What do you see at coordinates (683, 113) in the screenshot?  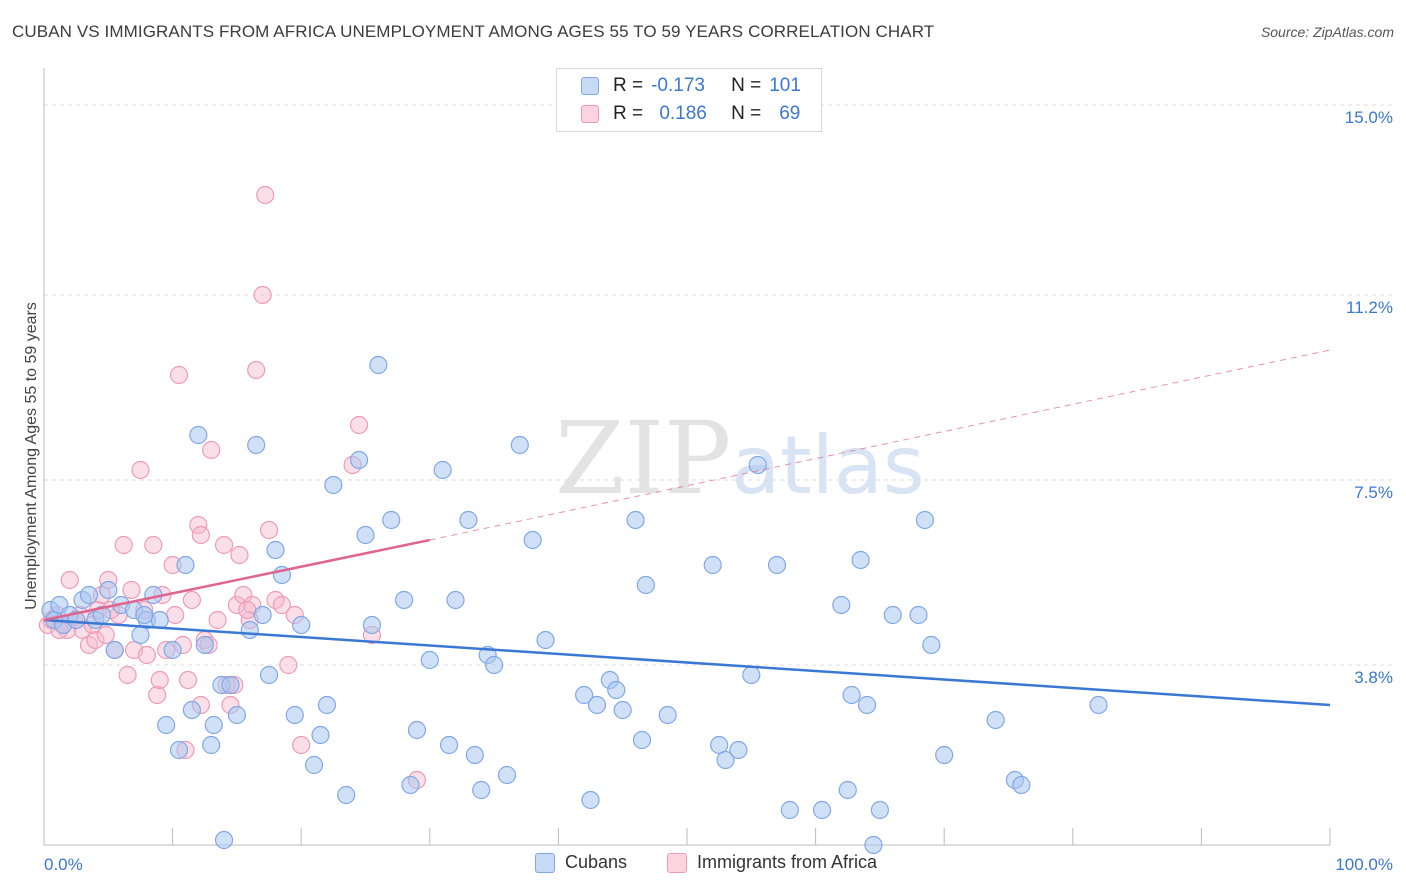 I see `legend-r-value: 0.186` at bounding box center [683, 113].